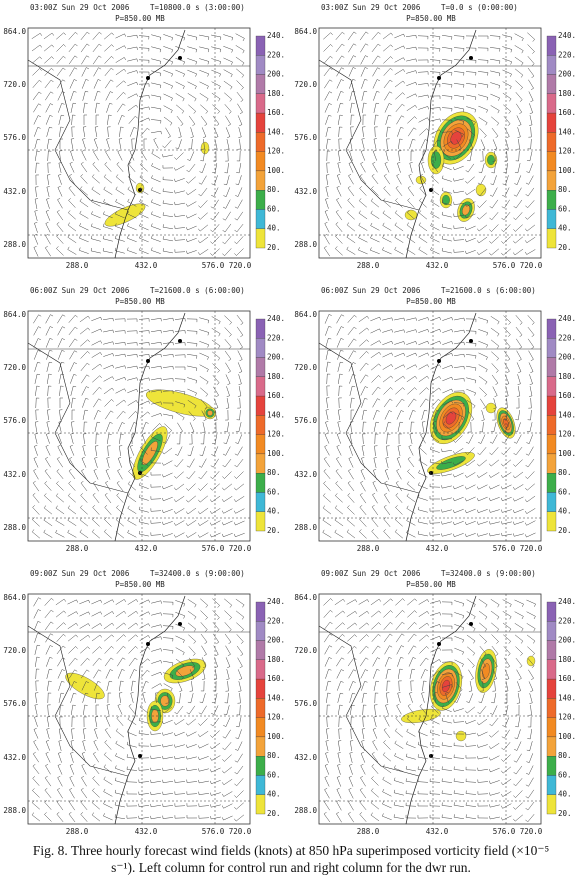 The height and width of the screenshot is (888, 582). I want to click on colorbar-label: 100., so click(276, 170).